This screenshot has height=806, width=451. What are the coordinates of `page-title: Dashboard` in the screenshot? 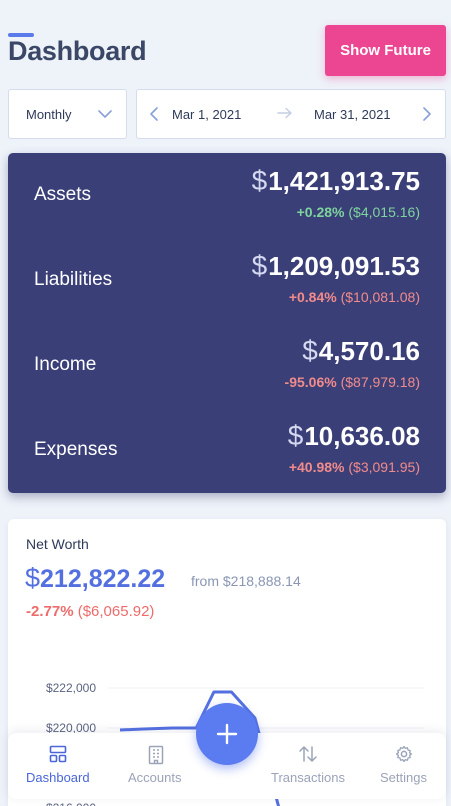 It's located at (77, 51).